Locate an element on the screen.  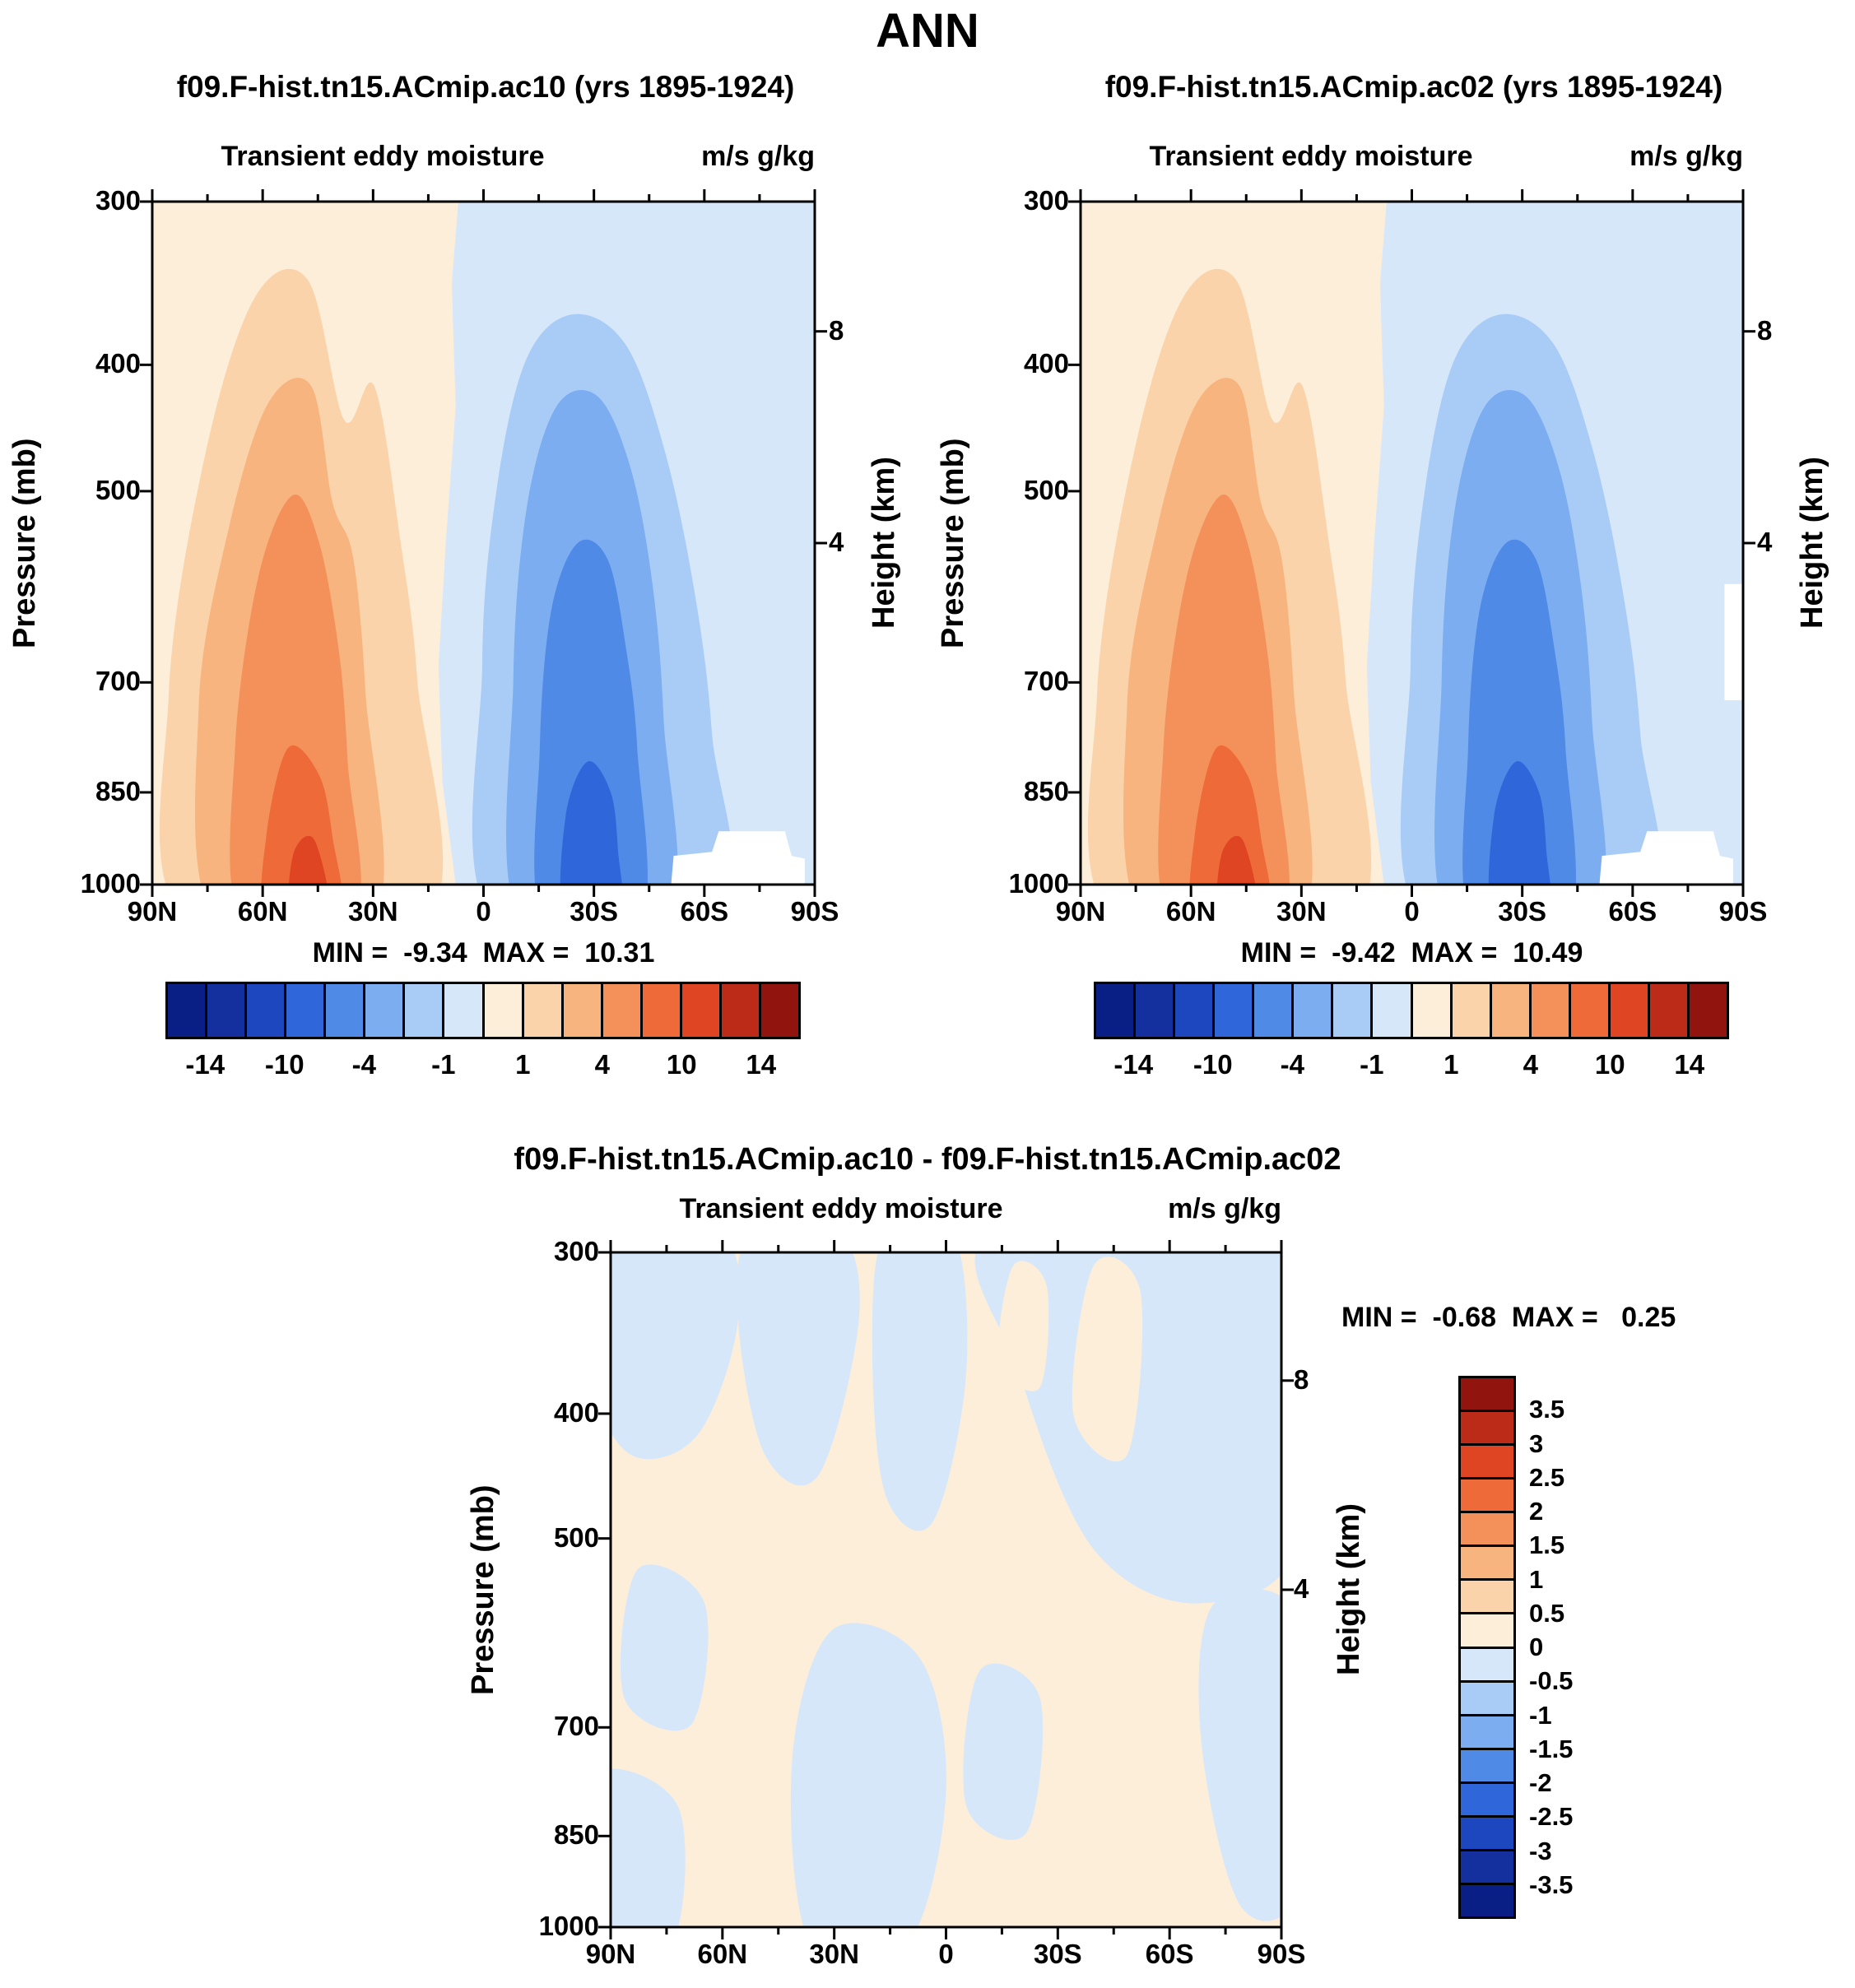
diff-colorbar-tick-label: -2 is located at coordinates (1541, 1782).